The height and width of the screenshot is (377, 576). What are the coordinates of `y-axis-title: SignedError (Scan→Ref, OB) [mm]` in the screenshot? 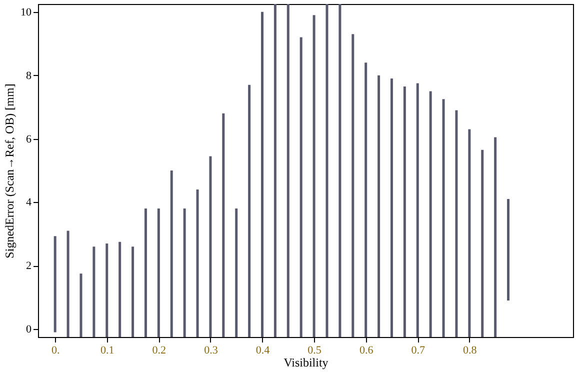 It's located at (9, 171).